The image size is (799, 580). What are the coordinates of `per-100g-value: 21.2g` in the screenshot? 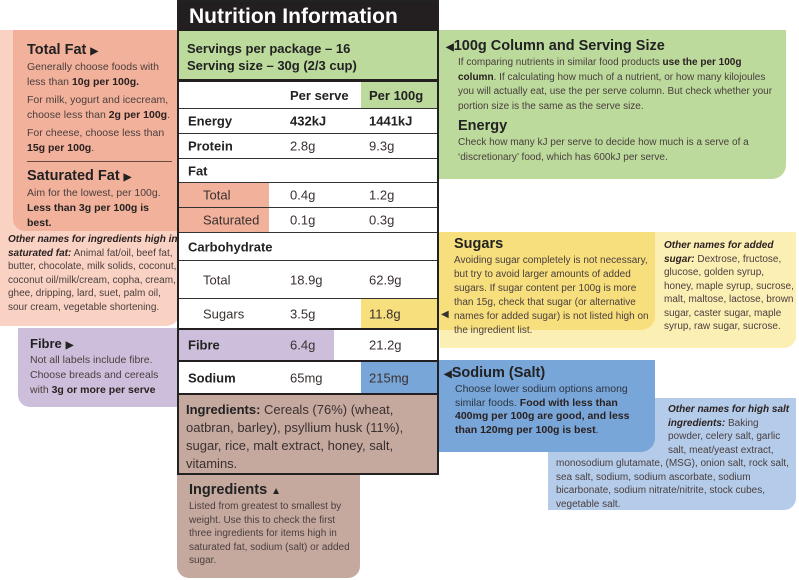 It's located at (385, 345).